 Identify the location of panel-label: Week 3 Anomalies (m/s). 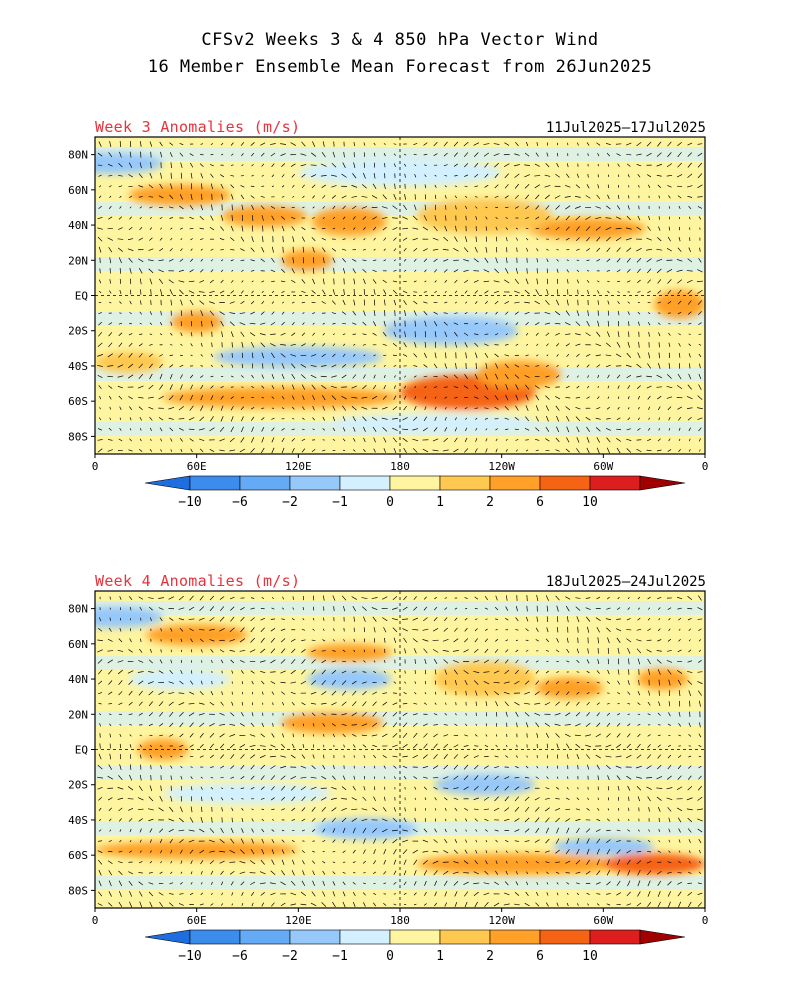
(198, 127).